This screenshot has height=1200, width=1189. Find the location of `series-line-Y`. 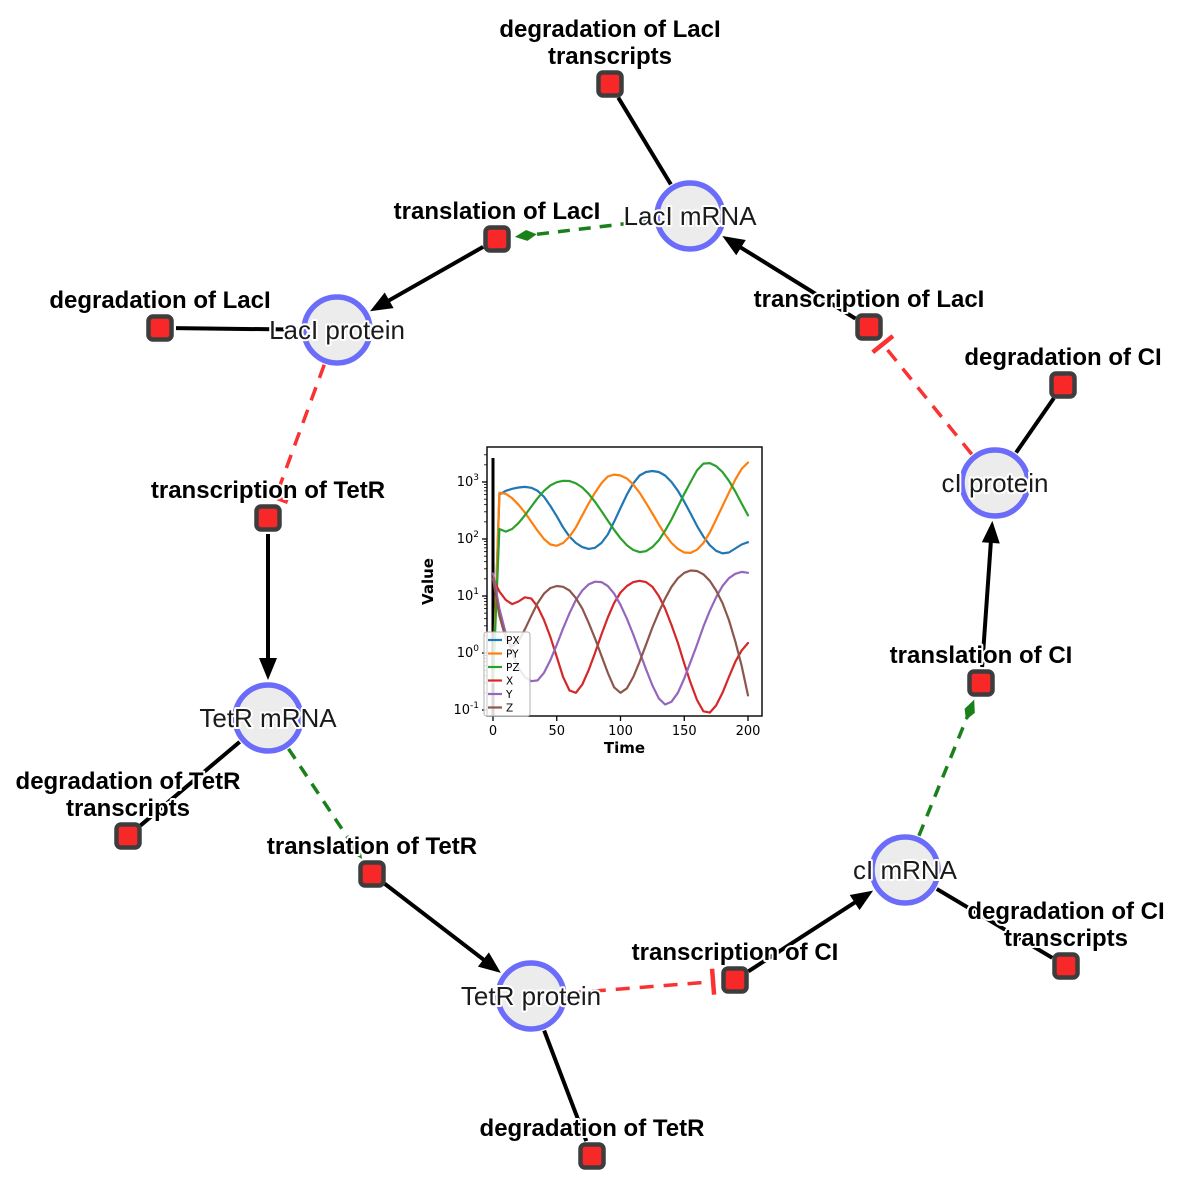

series-line-Y is located at coordinates (620, 638).